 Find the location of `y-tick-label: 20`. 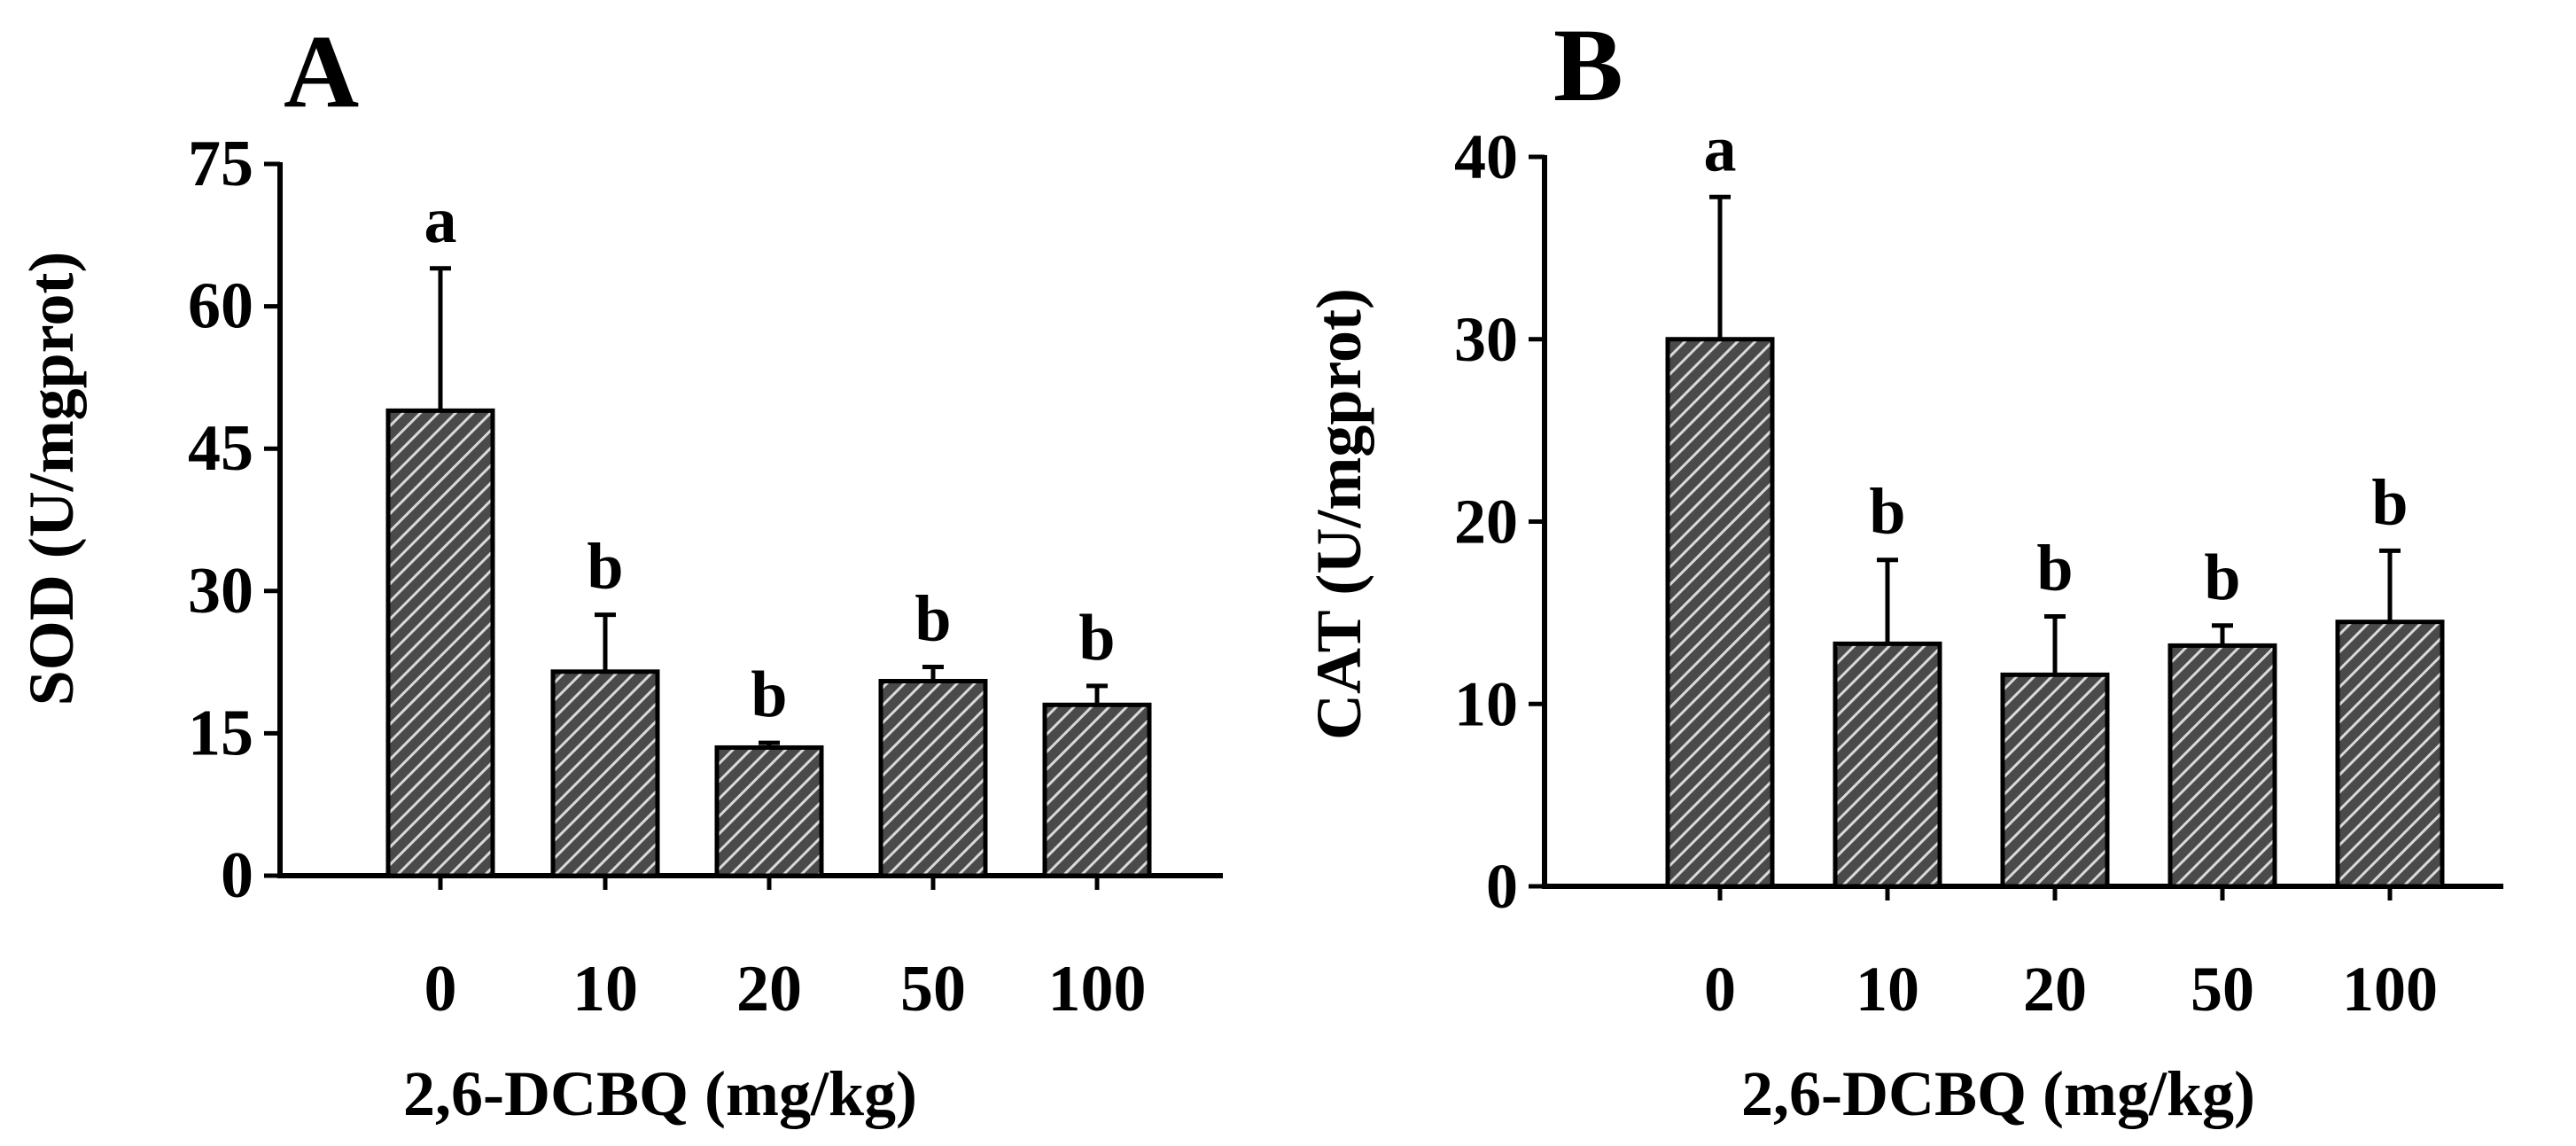

y-tick-label: 20 is located at coordinates (1486, 522).